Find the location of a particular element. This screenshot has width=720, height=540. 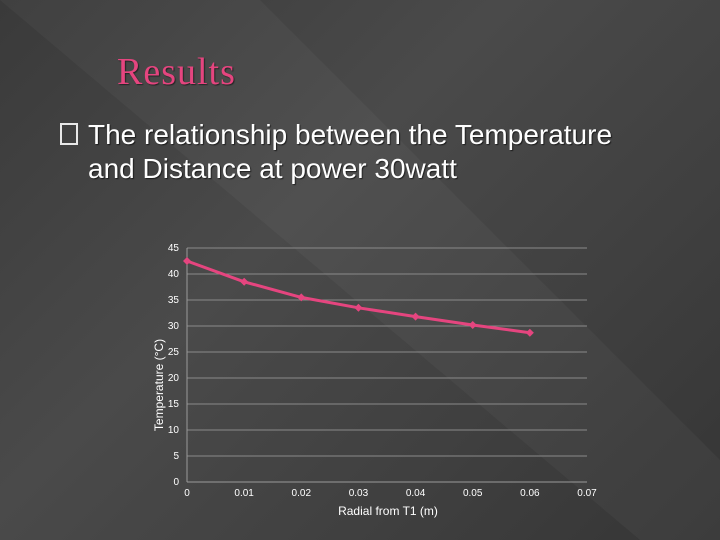

x-axis-label: Radial from T1 (m) is located at coordinates (388, 511).